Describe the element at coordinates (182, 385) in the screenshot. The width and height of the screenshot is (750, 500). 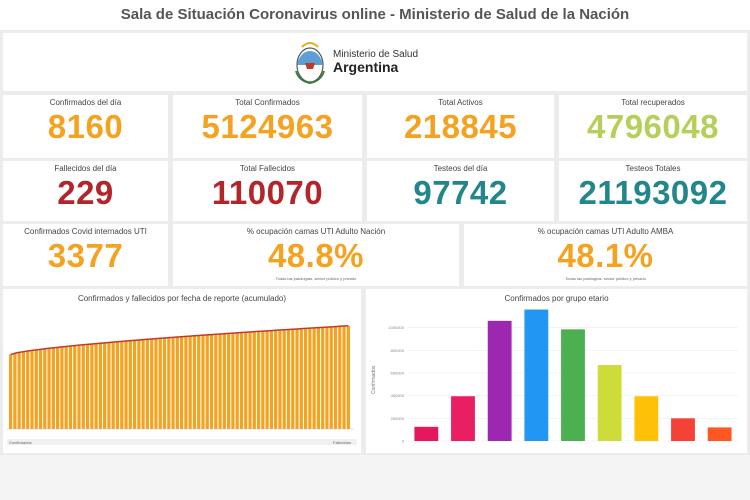
I see `chart-acumulado: Confirmados Fallecidos` at that location.